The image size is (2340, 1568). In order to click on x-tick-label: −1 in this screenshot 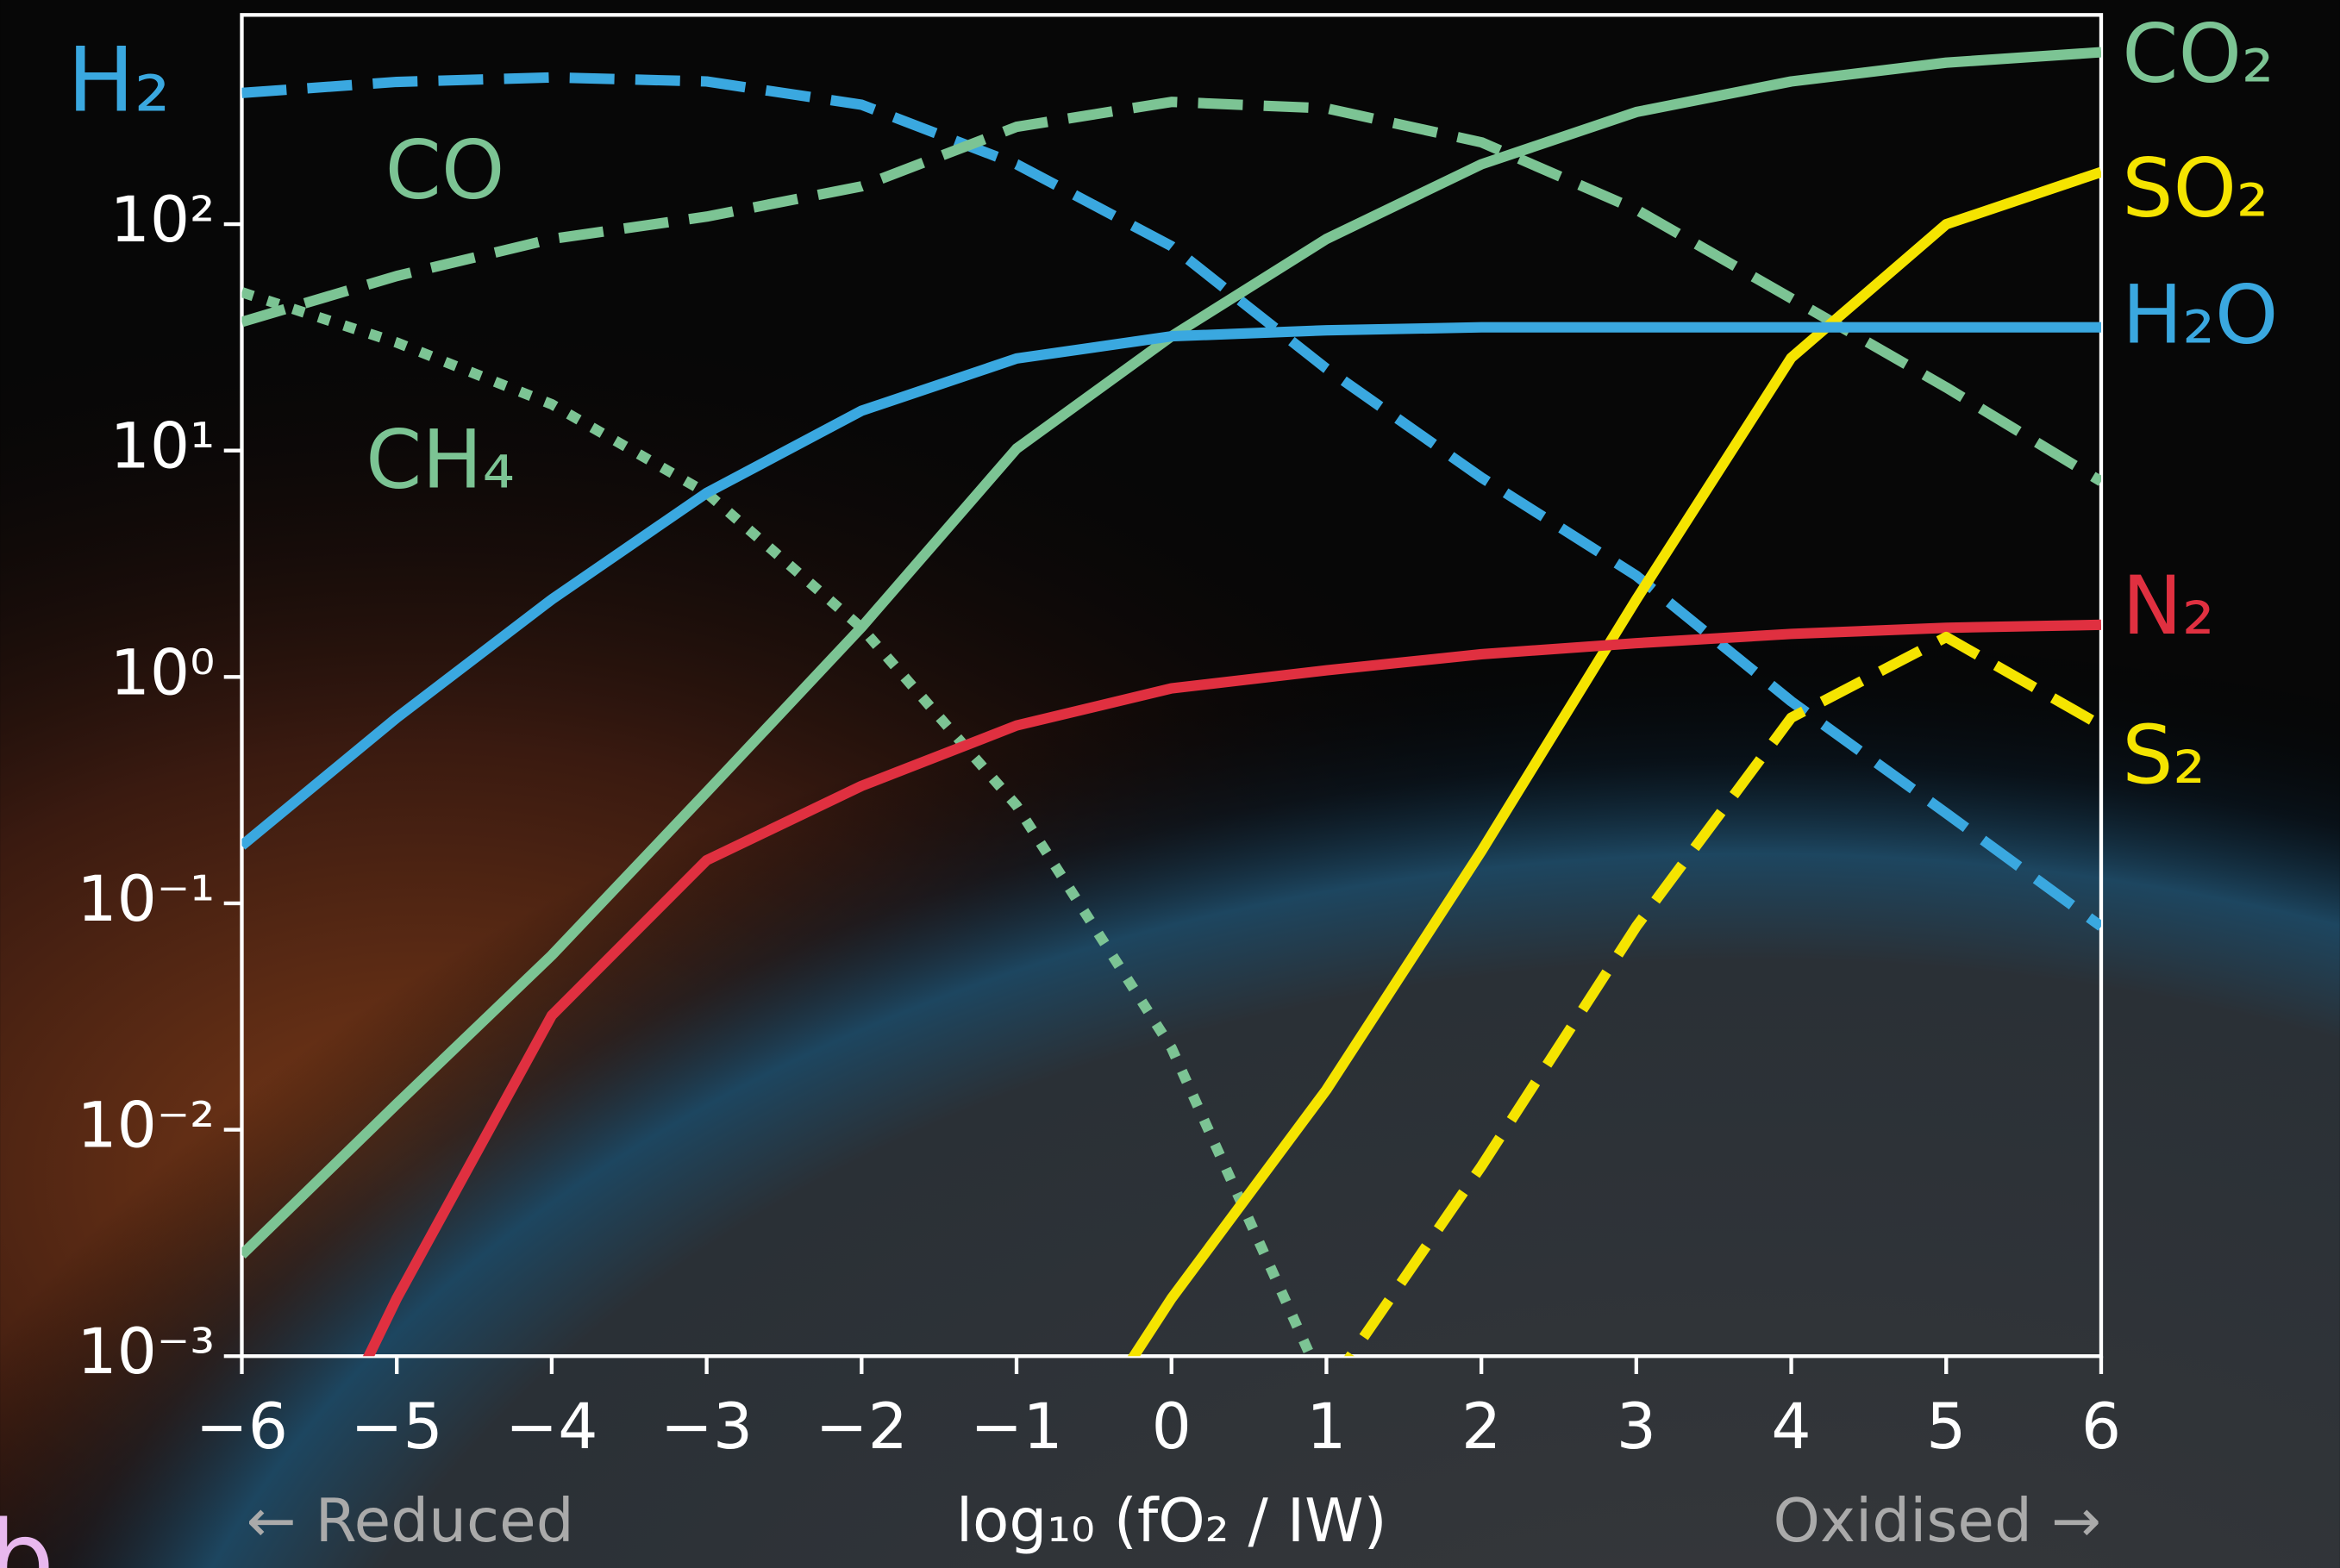, I will do `click(1016, 1427)`.